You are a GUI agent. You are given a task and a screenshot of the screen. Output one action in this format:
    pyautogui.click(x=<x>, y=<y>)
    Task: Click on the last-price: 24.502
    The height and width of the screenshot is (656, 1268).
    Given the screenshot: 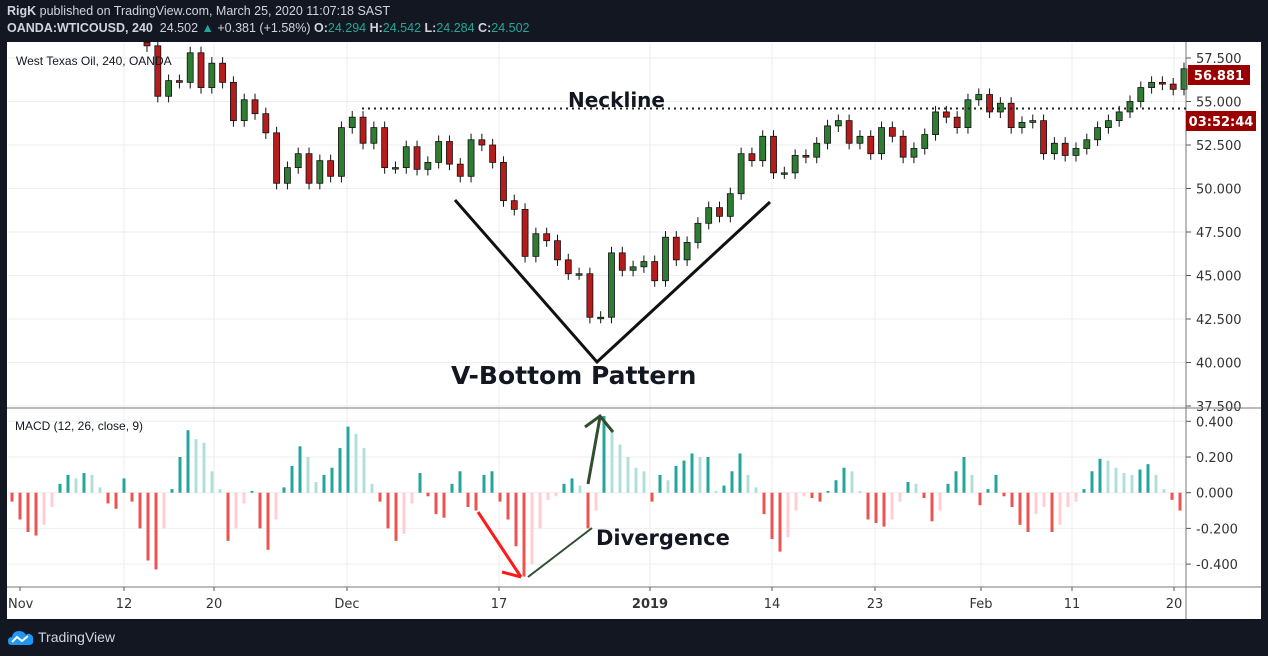 What is the action you would take?
    pyautogui.click(x=179, y=28)
    